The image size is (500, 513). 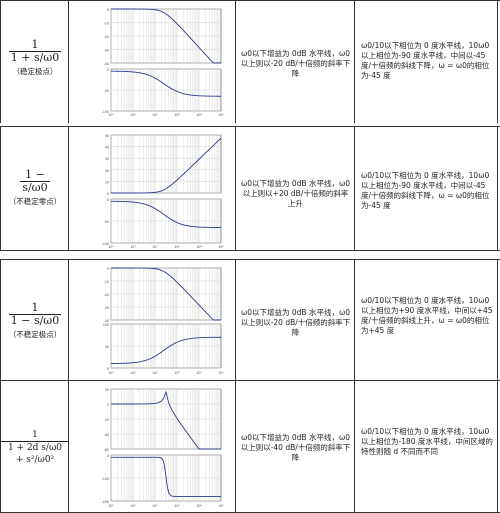 What do you see at coordinates (35, 57) in the screenshot?
I see `tf-denominator: 1 + s/ω0` at bounding box center [35, 57].